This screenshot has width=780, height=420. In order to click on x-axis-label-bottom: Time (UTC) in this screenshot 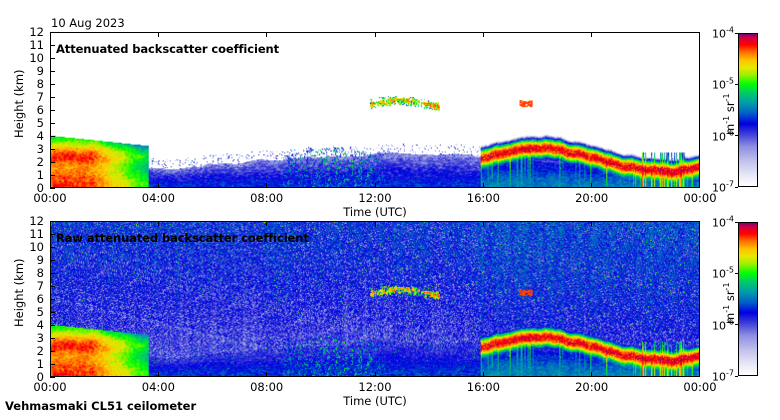, I will do `click(375, 401)`.